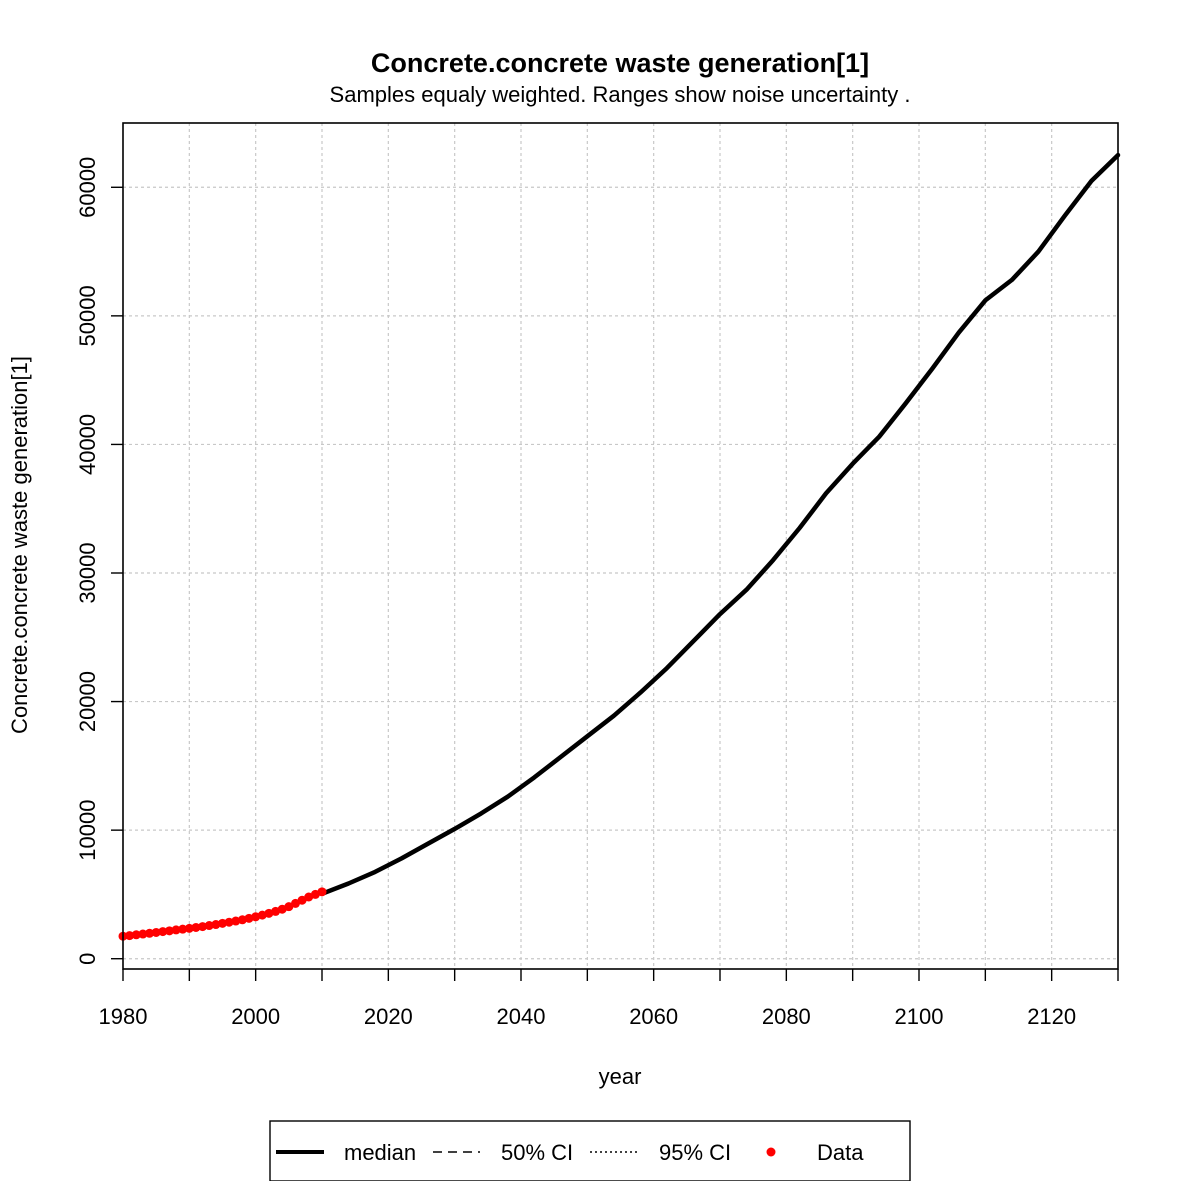 This screenshot has height=1181, width=1181. I want to click on y-tick-label: 60000, so click(87, 187).